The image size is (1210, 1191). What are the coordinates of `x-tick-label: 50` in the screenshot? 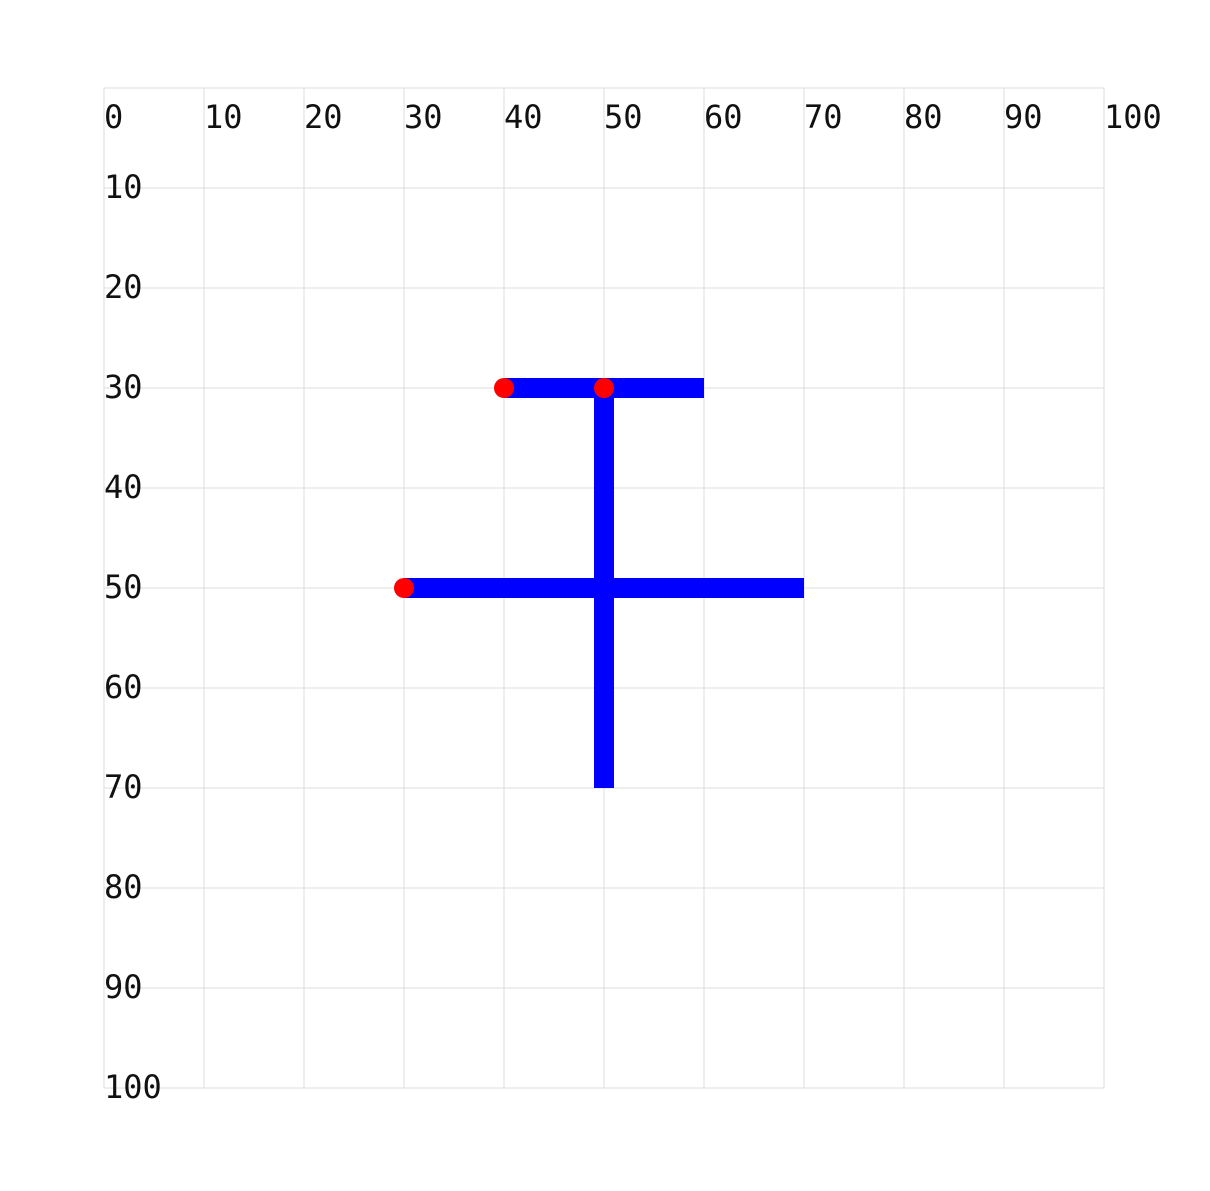 It's located at (623, 117).